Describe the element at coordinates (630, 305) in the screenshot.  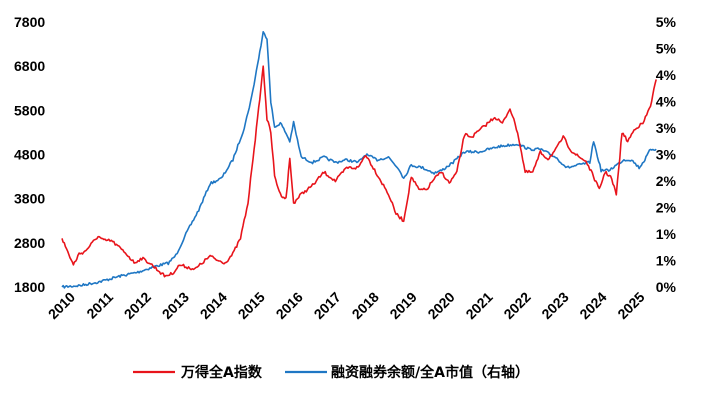
I see `x-tick-label: 2025` at that location.